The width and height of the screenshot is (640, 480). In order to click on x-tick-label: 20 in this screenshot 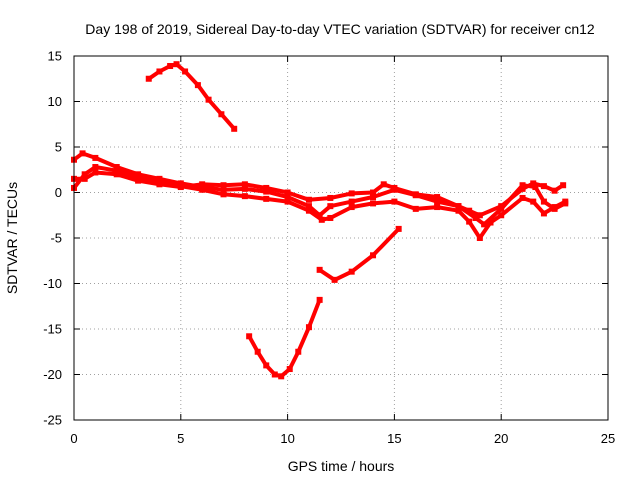, I will do `click(501, 438)`.